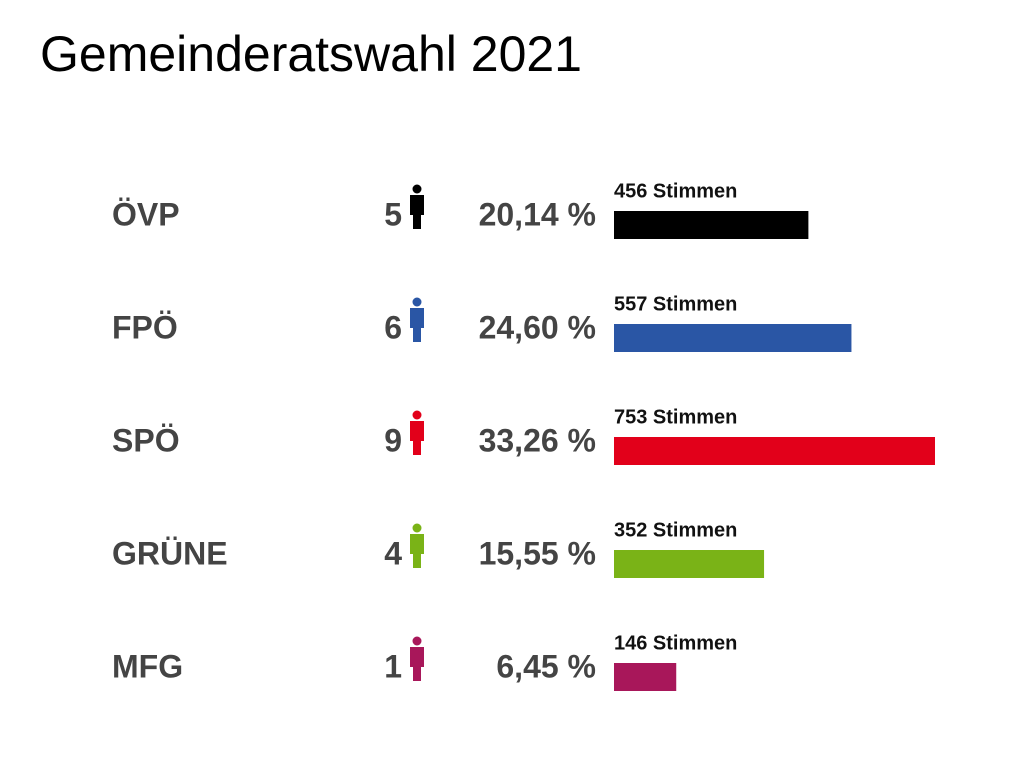 The width and height of the screenshot is (1024, 767). What do you see at coordinates (393, 553) in the screenshot?
I see `seat-count: 4` at bounding box center [393, 553].